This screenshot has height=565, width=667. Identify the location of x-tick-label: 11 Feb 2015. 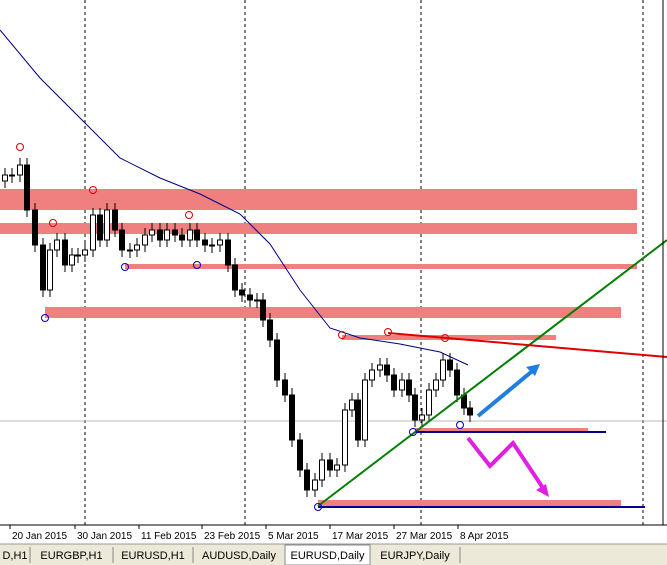
(169, 536).